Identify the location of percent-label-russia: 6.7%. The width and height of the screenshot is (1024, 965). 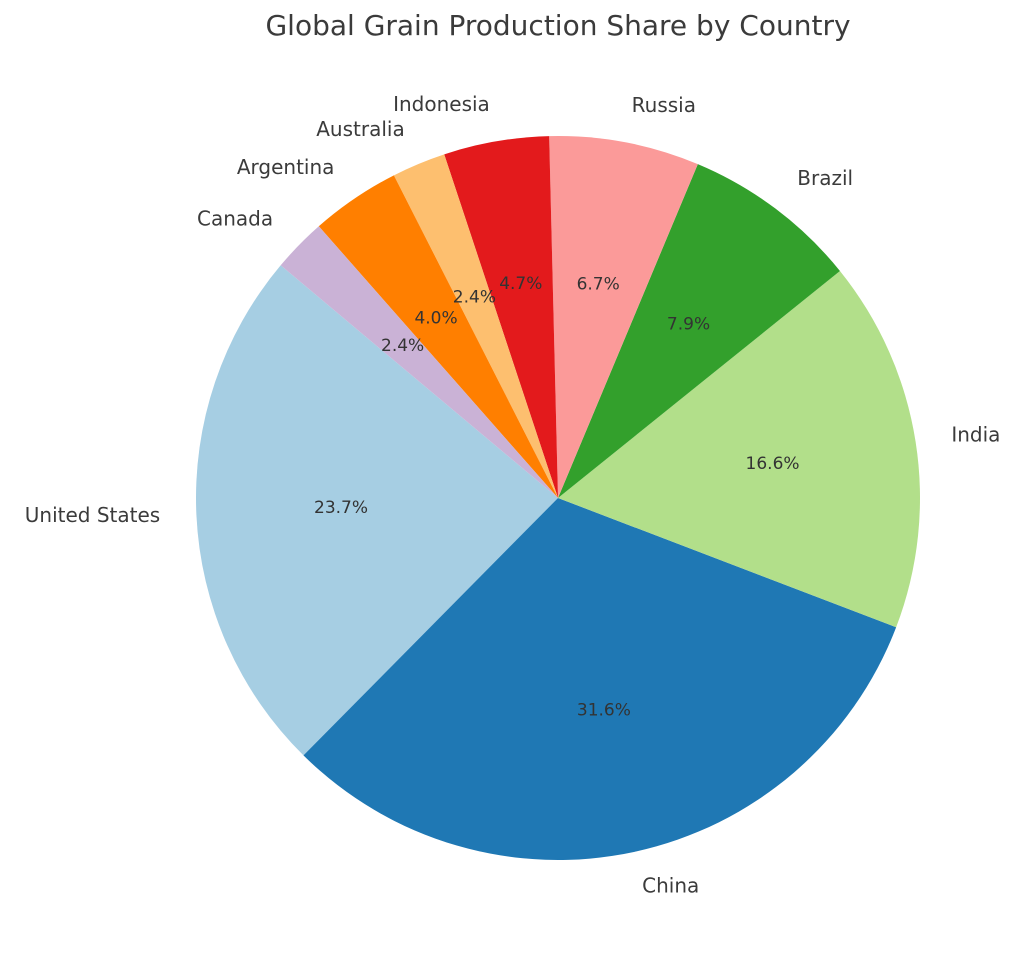
(598, 285).